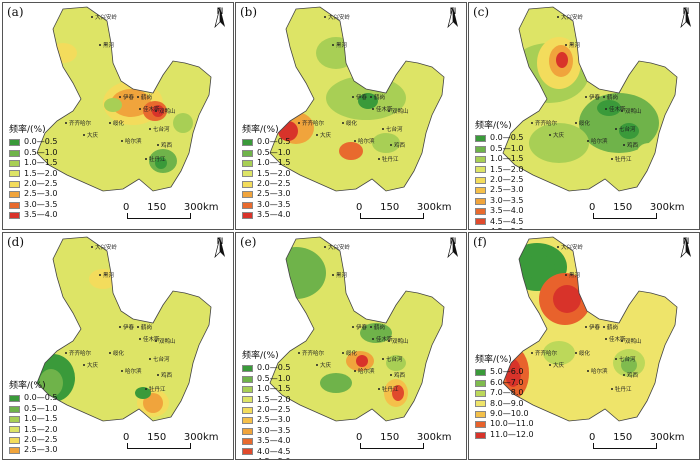 Image resolution: width=700 pixels, height=460 pixels. I want to click on city-label: 哈尔滨, so click(599, 371).